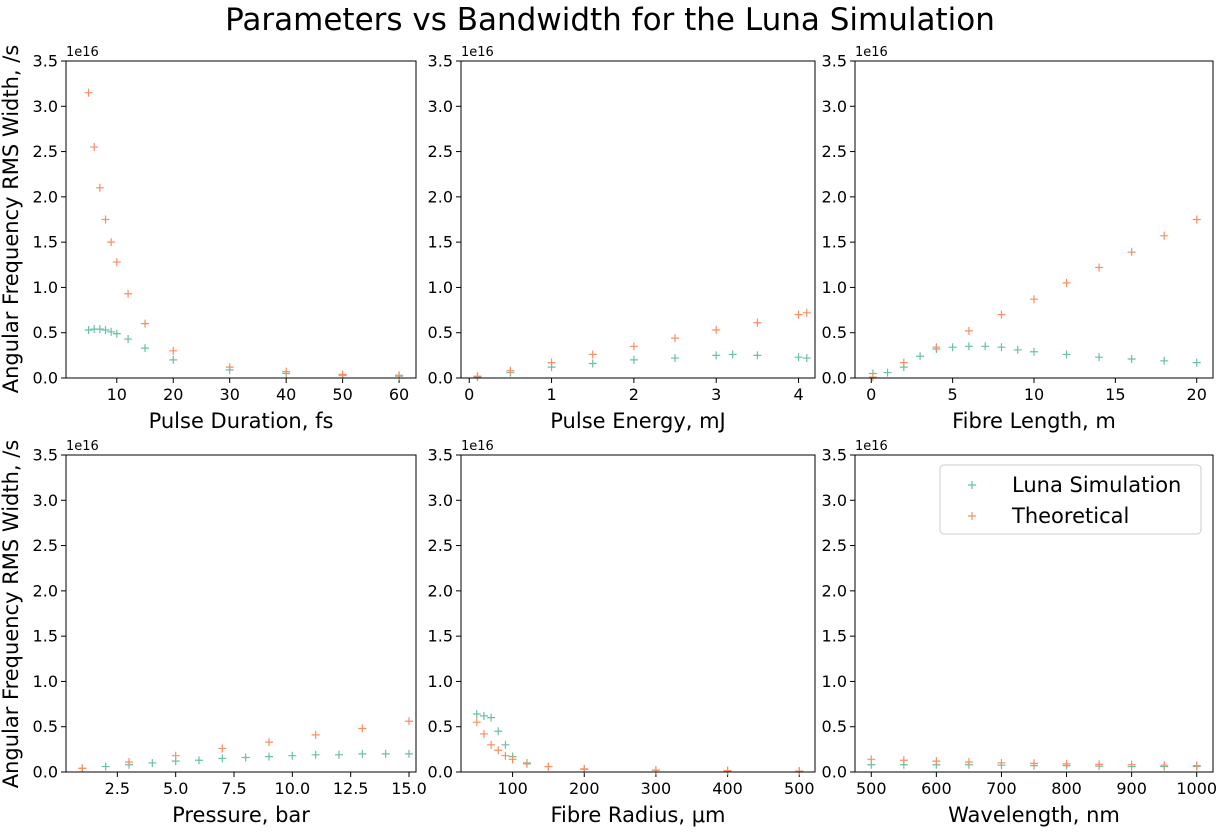  I want to click on ylabel-top-row: Angular Frequency RMS Width, /s, so click(11, 219).